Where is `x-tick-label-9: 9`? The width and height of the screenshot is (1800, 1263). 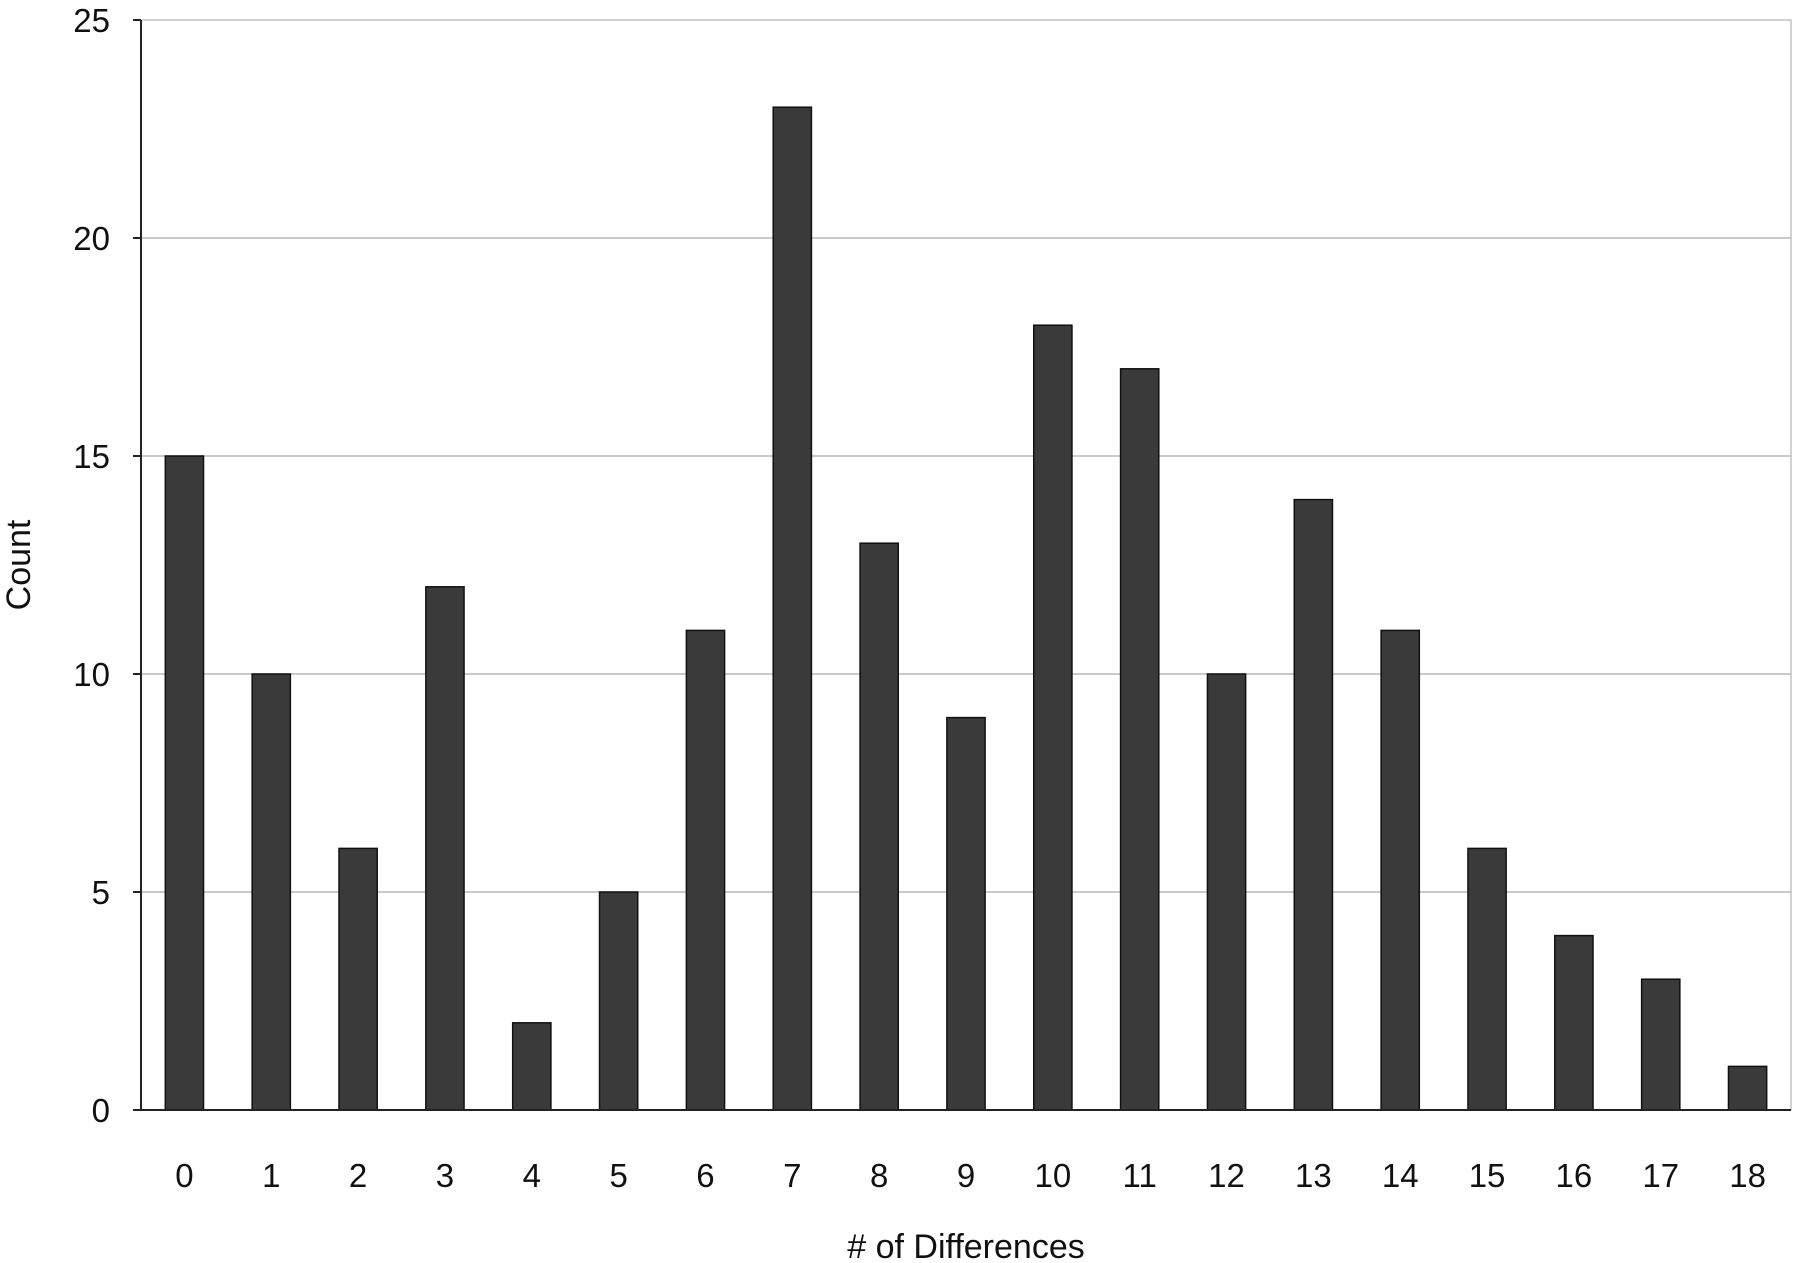
x-tick-label-9: 9 is located at coordinates (966, 1175).